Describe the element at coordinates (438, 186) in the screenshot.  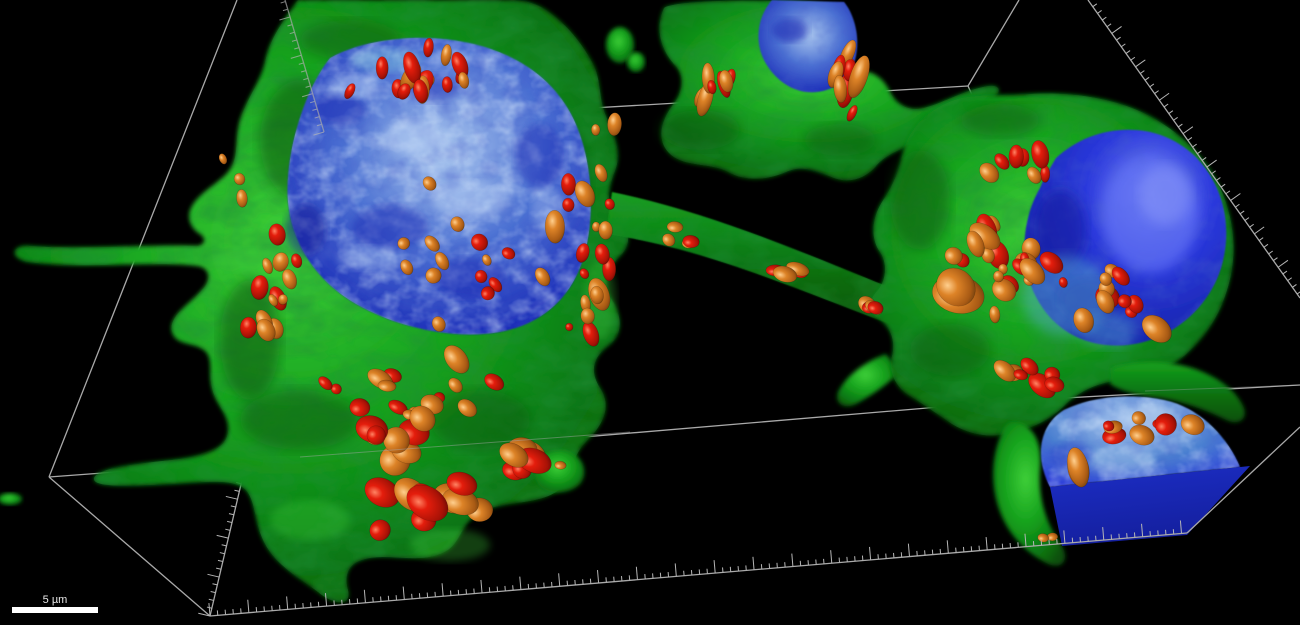
I see `cell-left-nucleus` at that location.